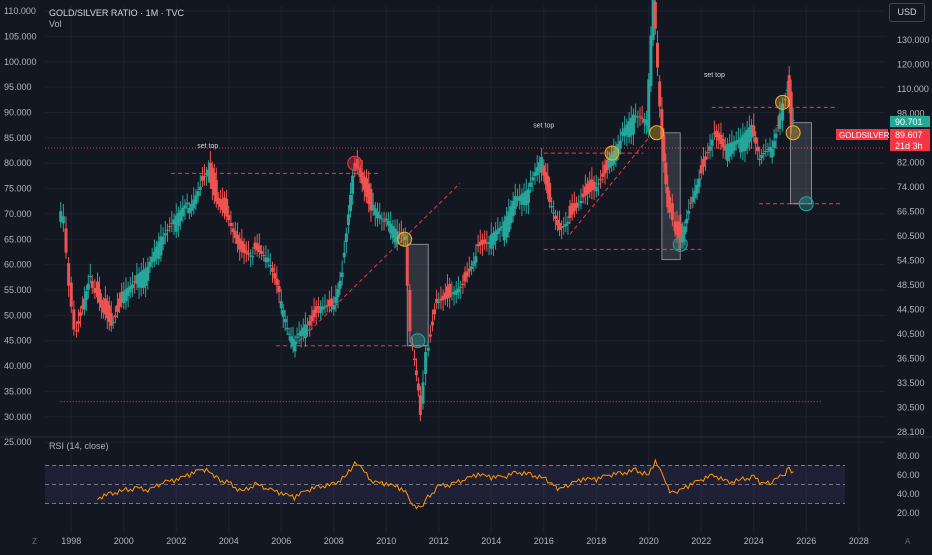  I want to click on close-price-label: 89.607, so click(909, 135).